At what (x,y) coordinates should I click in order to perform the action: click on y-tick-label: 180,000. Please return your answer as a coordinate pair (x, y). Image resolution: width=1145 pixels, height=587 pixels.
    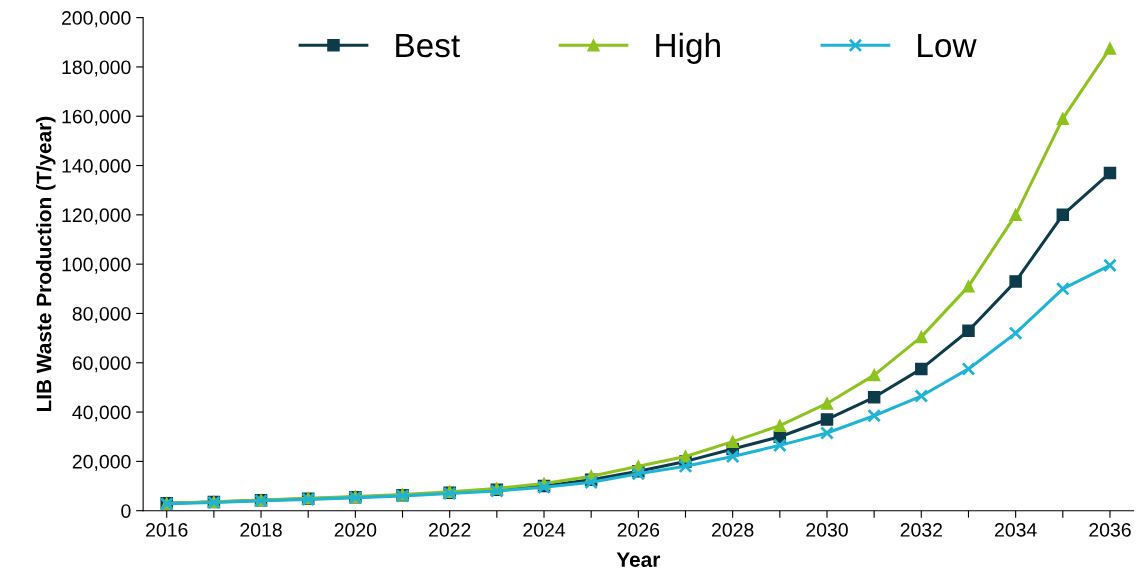
    Looking at the image, I should click on (96, 68).